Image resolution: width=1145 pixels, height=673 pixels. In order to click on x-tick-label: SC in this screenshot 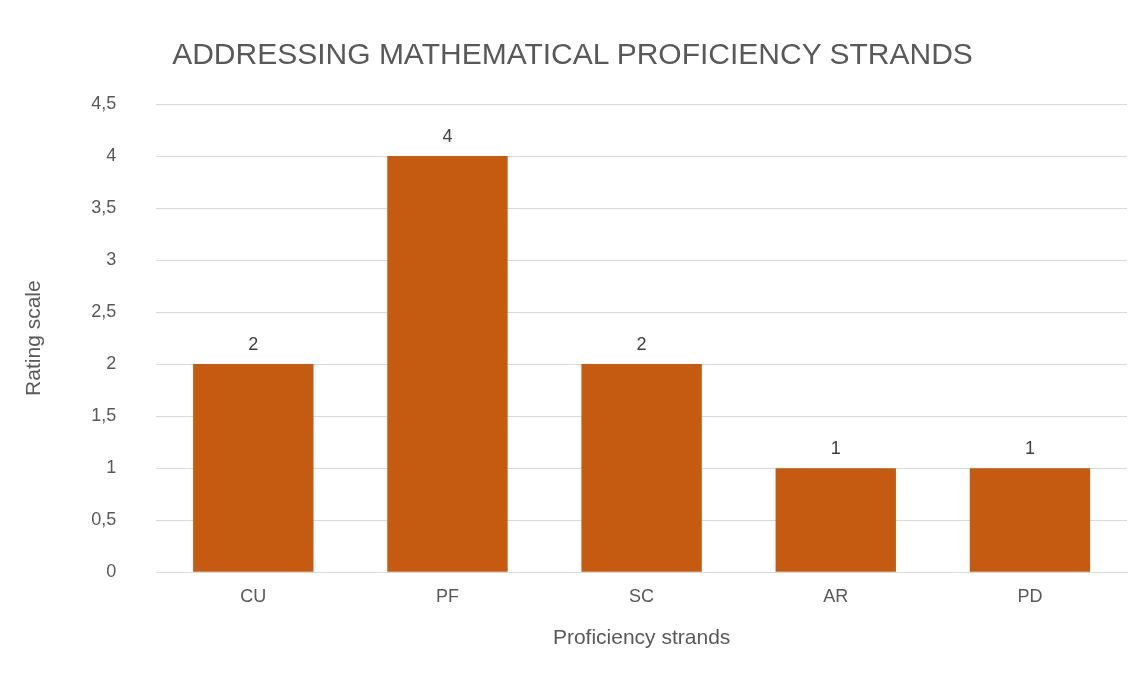, I will do `click(642, 595)`.